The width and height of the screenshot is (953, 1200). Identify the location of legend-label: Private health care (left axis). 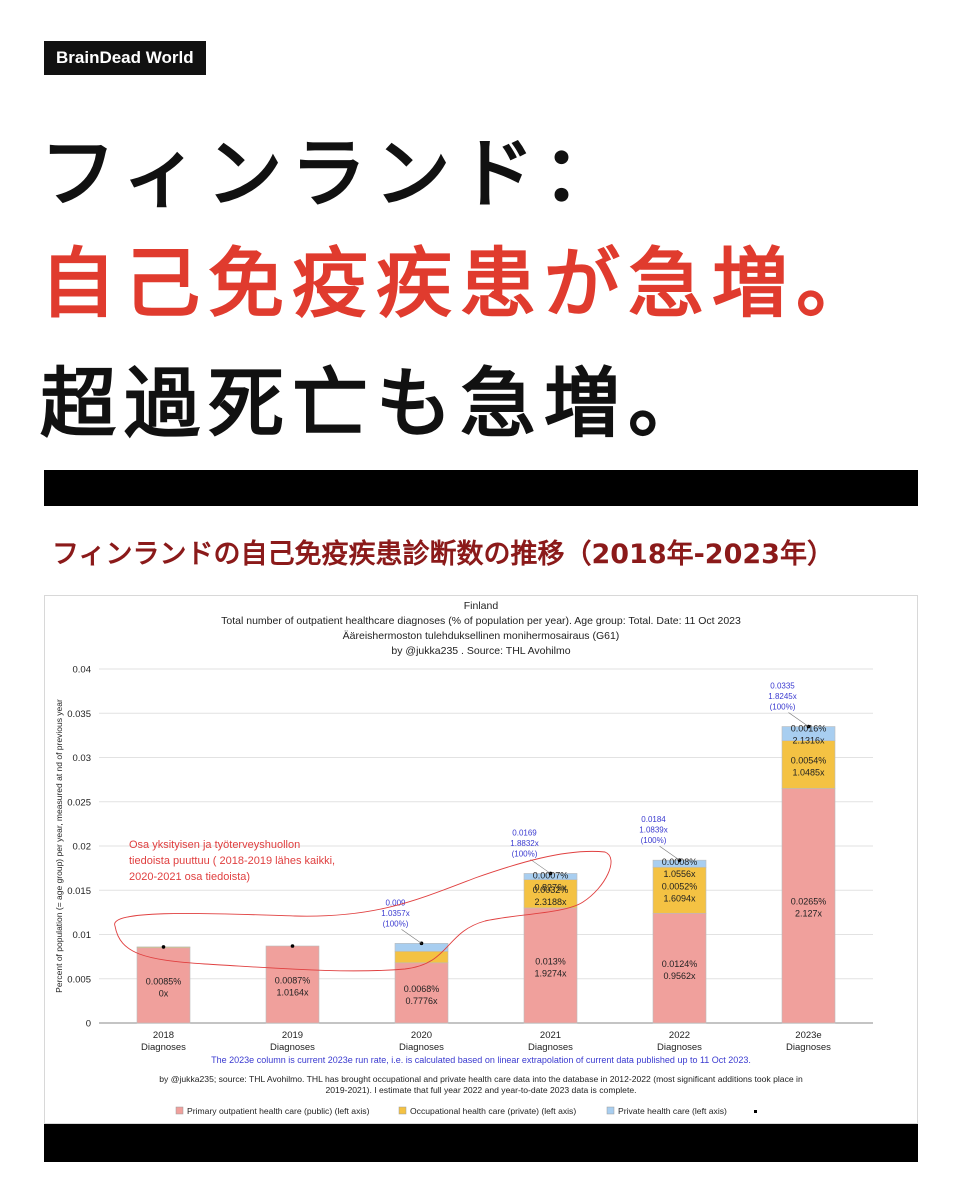
(672, 1111).